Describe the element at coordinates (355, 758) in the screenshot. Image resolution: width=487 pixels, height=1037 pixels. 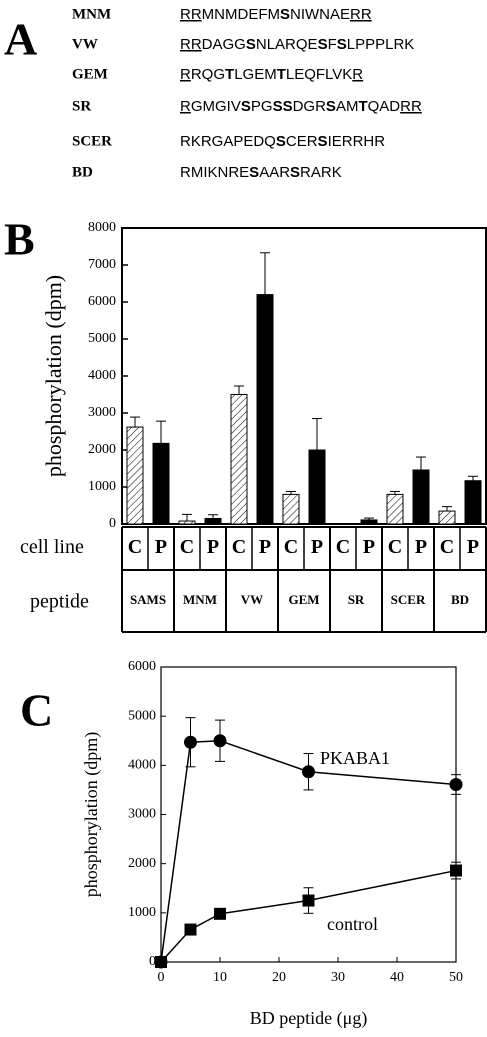
I see `series-label: PKABA1` at that location.